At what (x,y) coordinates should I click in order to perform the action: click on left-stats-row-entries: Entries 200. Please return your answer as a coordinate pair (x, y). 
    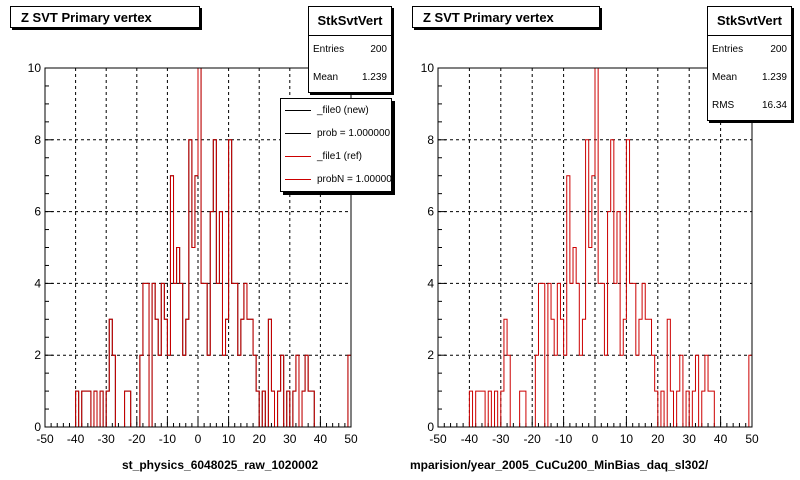
    Looking at the image, I should click on (350, 50).